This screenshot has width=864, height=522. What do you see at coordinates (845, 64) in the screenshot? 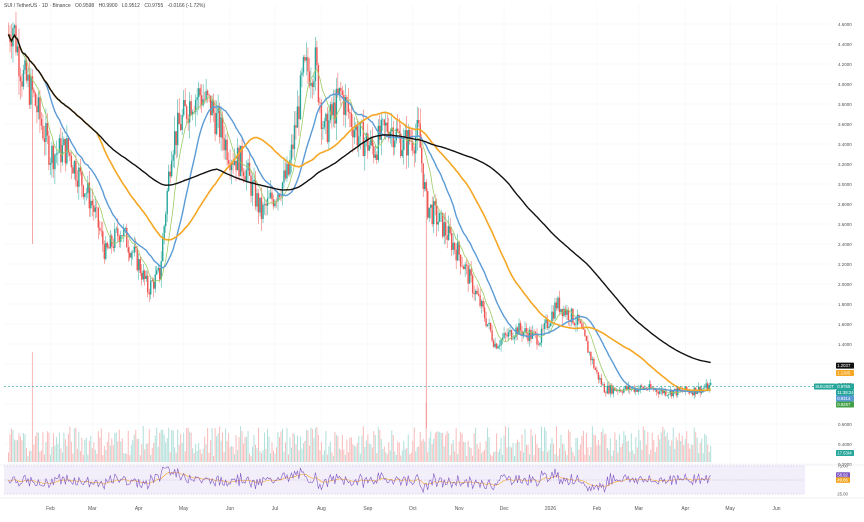
I see `price-axis-label: 4.2000` at bounding box center [845, 64].